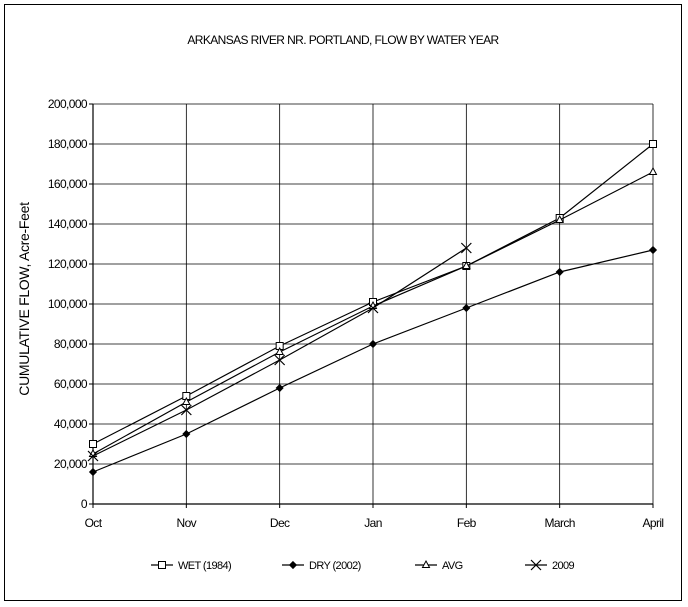 The image size is (688, 607). I want to click on x-tick-label: Dec, so click(280, 523).